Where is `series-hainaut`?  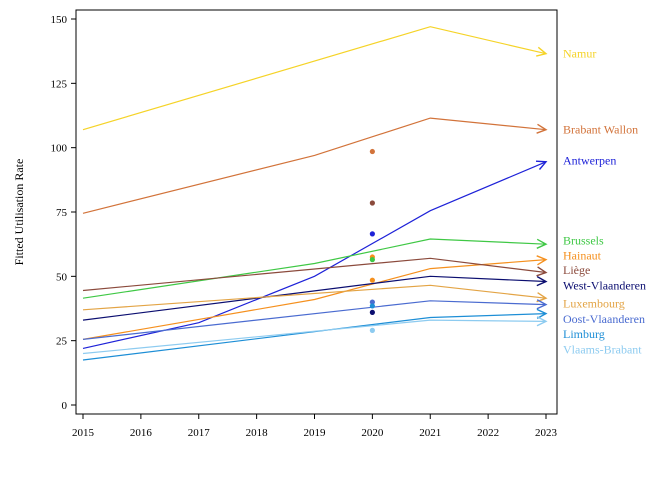
series-hainaut is located at coordinates (315, 297).